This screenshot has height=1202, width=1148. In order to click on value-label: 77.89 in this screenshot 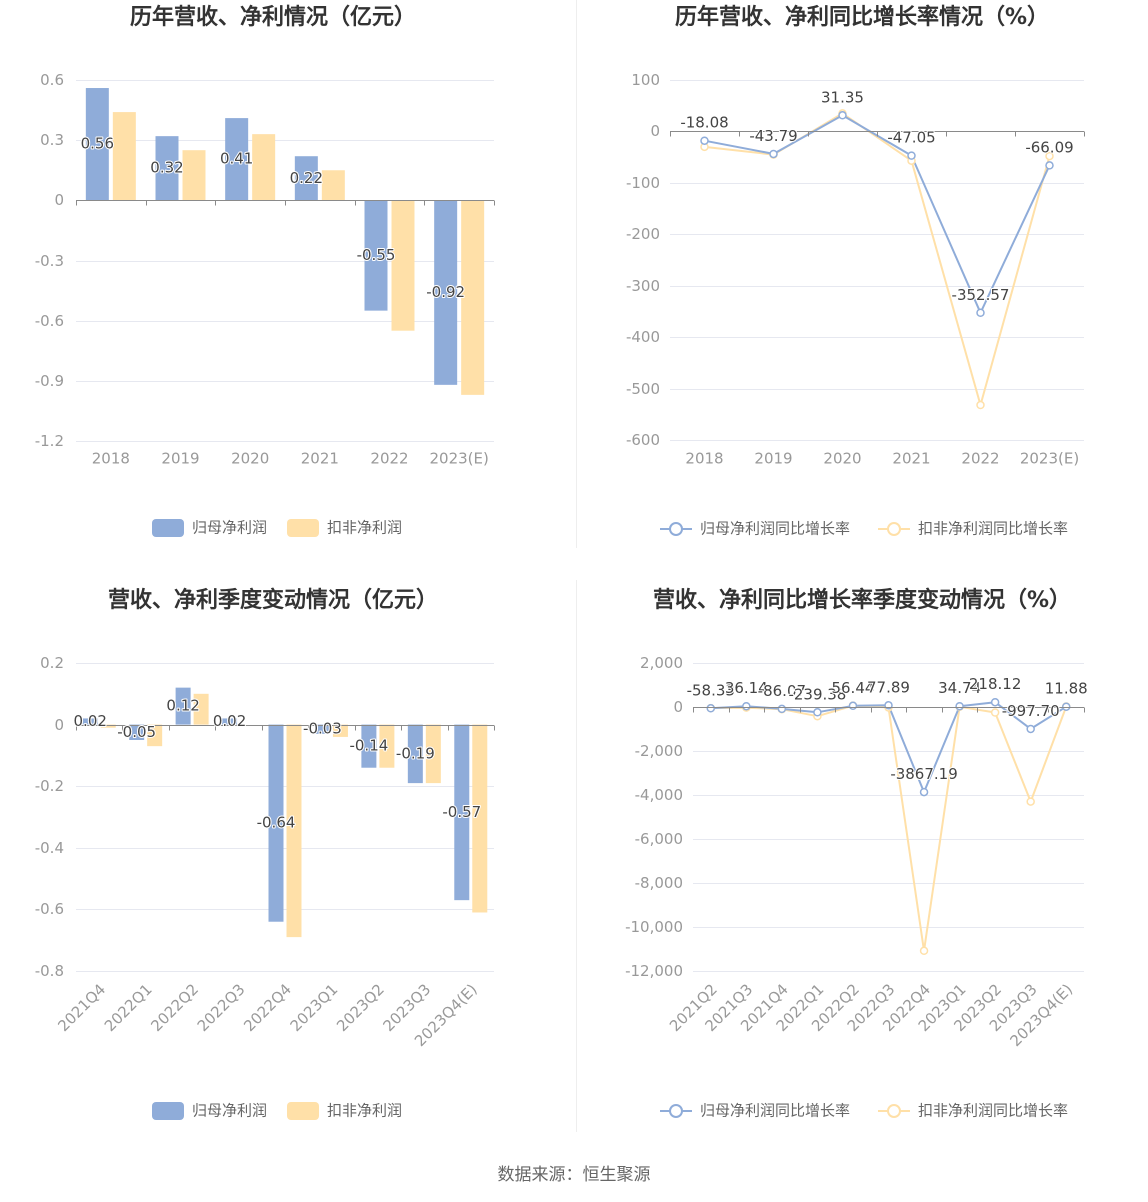, I will do `click(888, 687)`.